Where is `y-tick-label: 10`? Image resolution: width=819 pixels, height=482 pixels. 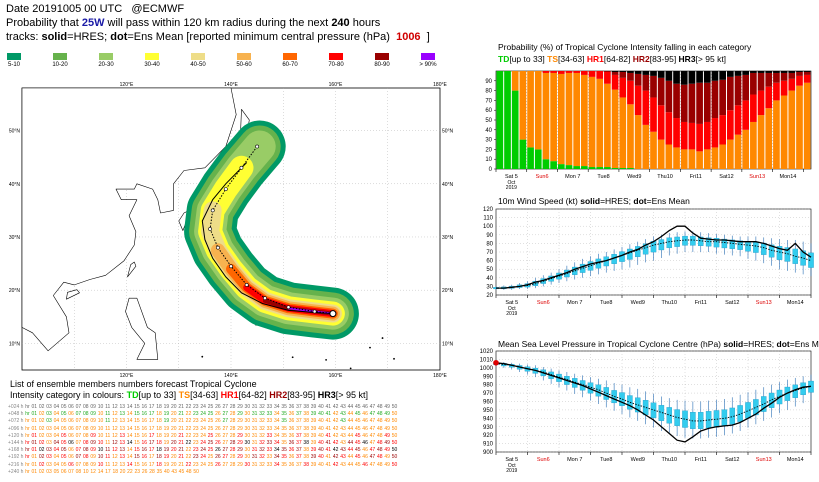
y-tick-label: 10 is located at coordinates (488, 160).